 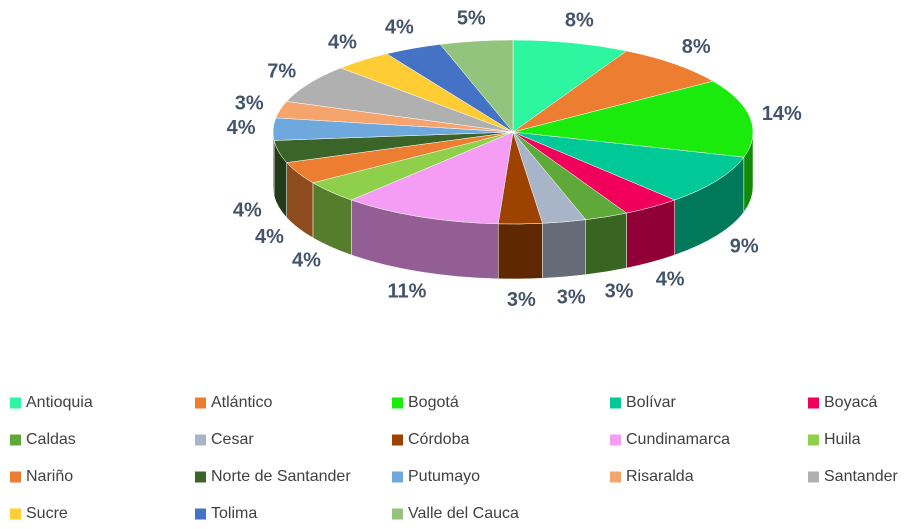 What do you see at coordinates (782, 114) in the screenshot?
I see `data-label: 14%` at bounding box center [782, 114].